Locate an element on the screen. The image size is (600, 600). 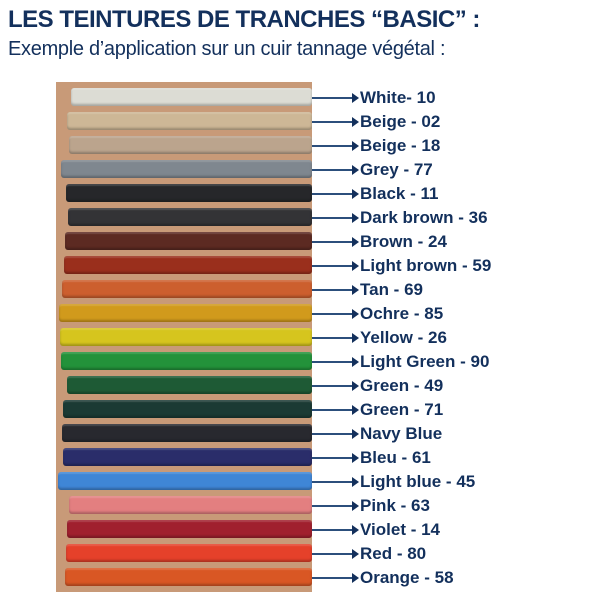
swatch-label-row: Yellow - 26 is located at coordinates (379, 338).